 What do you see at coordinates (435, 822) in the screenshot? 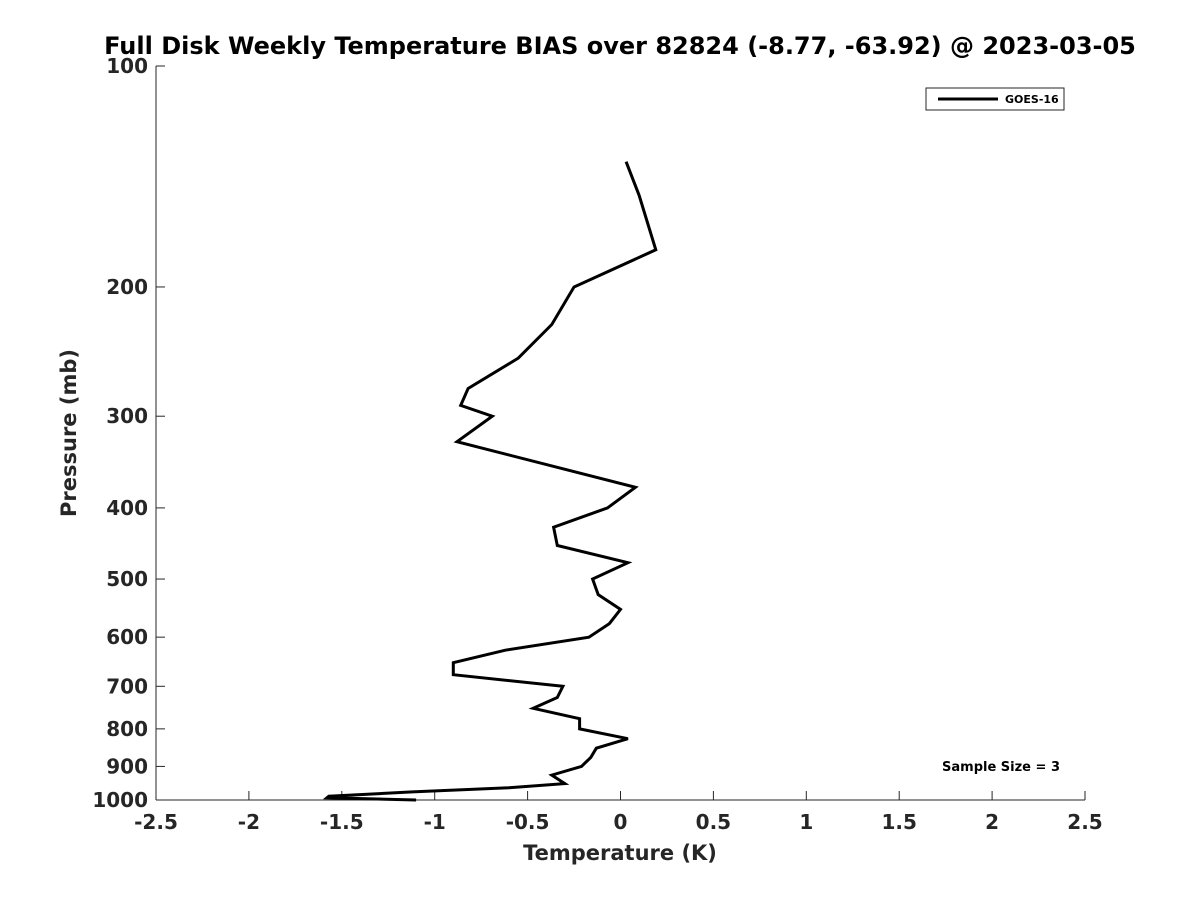
I see `x-tick-label: -1` at bounding box center [435, 822].